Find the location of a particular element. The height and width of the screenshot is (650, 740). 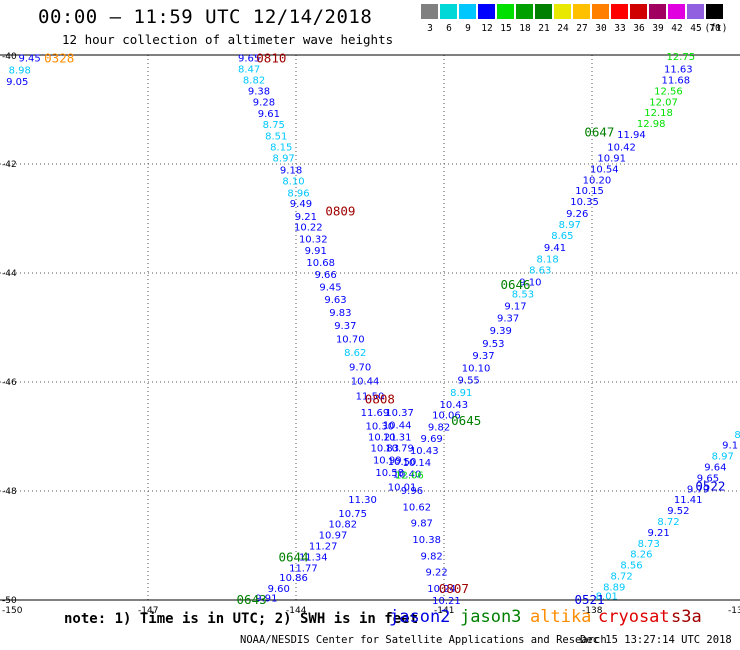

wave-height-value: 10.91 is located at coordinates (611, 158).